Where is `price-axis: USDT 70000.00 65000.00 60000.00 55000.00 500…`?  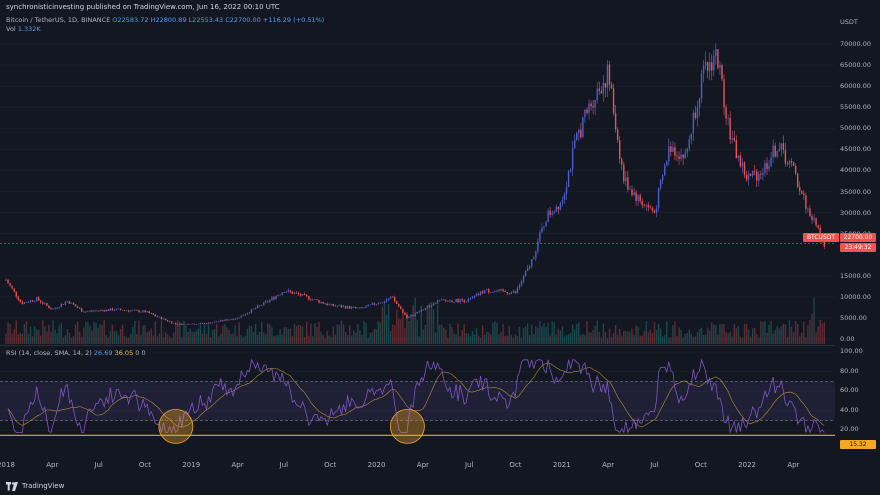
price-axis: USDT 70000.00 65000.00 60000.00 55000.00 500… is located at coordinates (857, 179).